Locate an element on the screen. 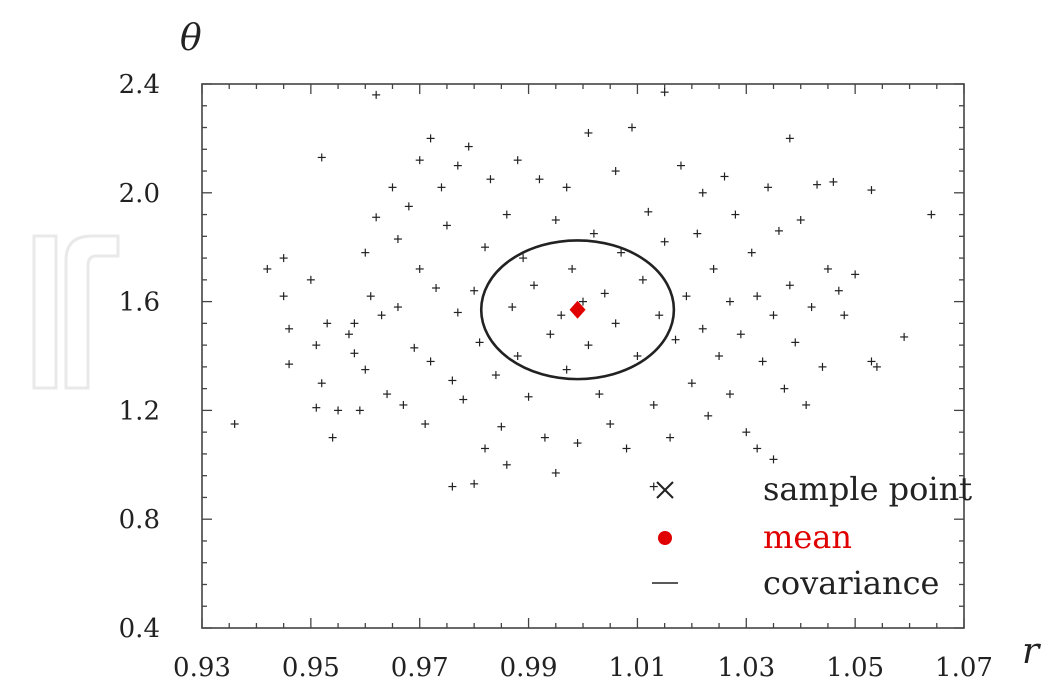 This screenshot has width=1049, height=694. watermark-graphic is located at coordinates (76, 312).